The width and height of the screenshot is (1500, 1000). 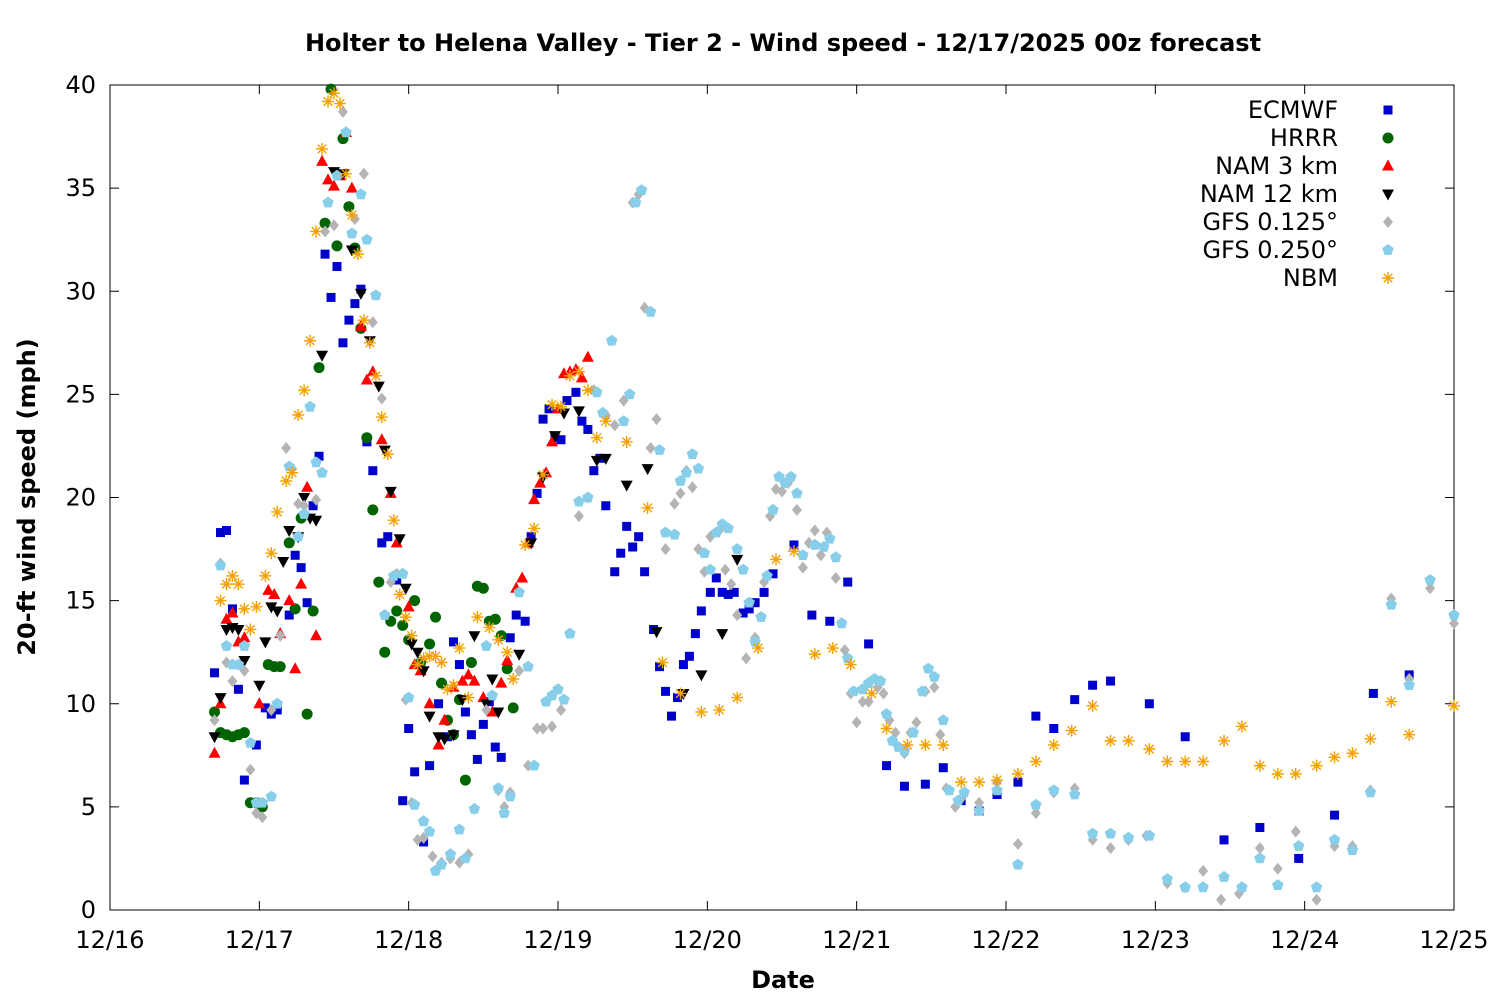 I want to click on y-tick-label: 15, so click(x=80, y=601).